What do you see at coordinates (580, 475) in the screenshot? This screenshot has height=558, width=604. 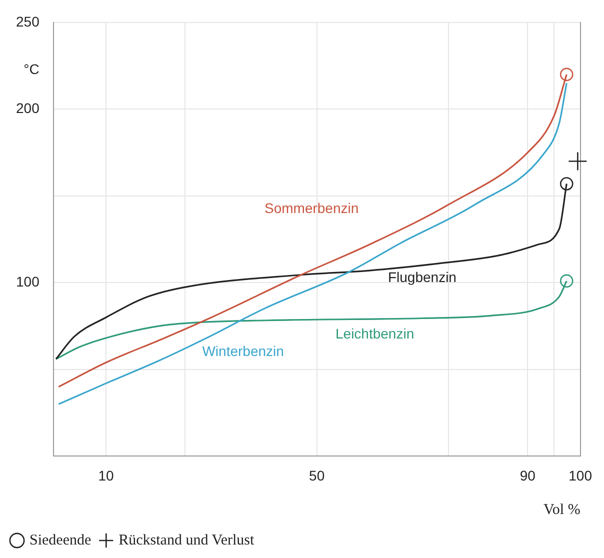 I see `x-tick-label: 100` at bounding box center [580, 475].